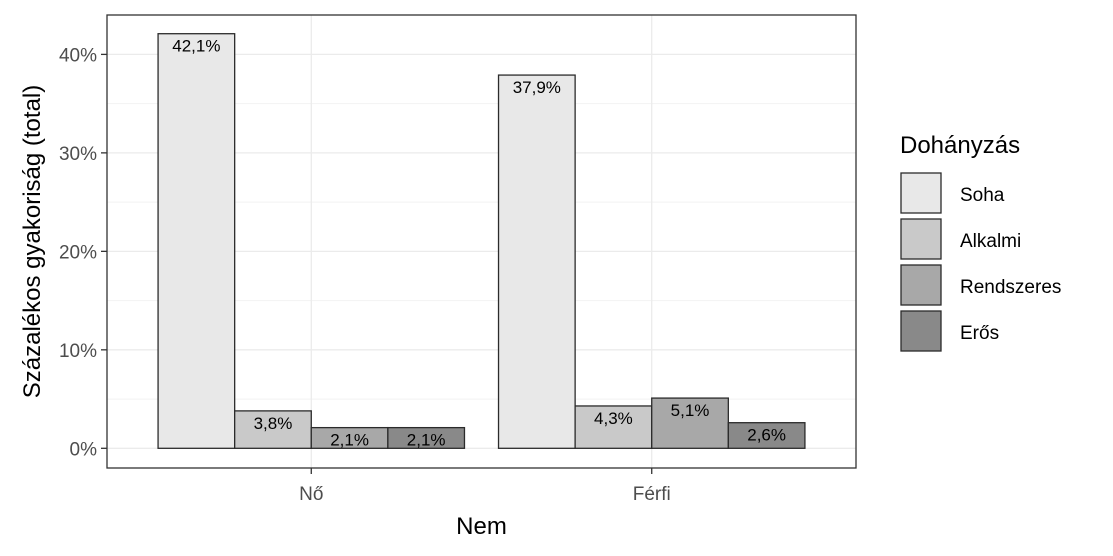 The width and height of the screenshot is (1113, 556). Describe the element at coordinates (990, 241) in the screenshot. I see `legend-label: Alkalmi` at that location.